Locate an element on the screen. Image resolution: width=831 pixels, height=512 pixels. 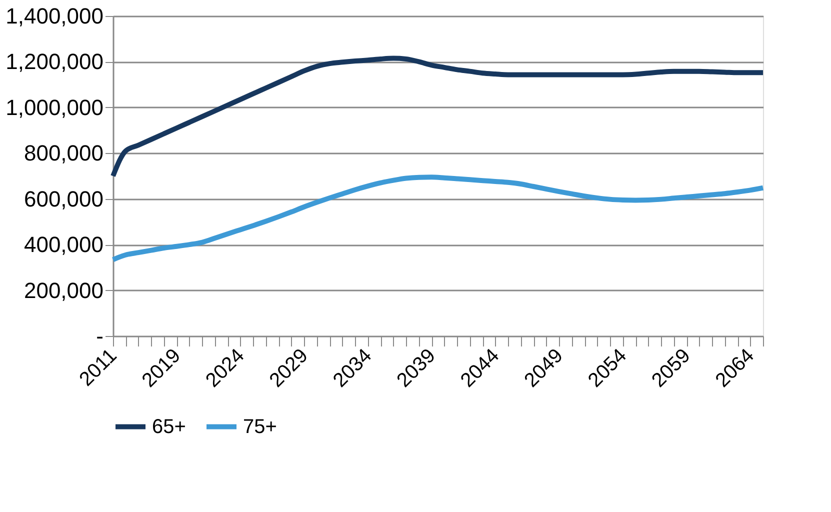
y-tick-label: 400,000 is located at coordinates (64, 245).